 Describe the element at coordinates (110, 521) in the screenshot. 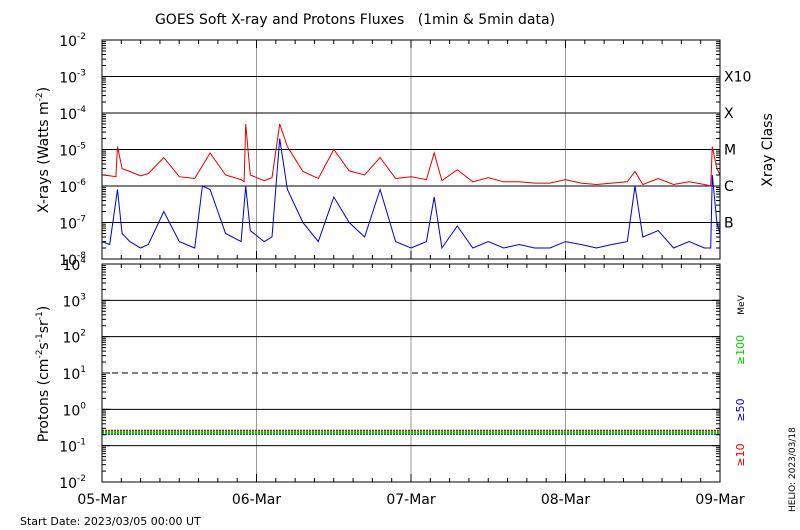

I see `start-date: Start Date: 2023/03/05 00:00 UT` at that location.